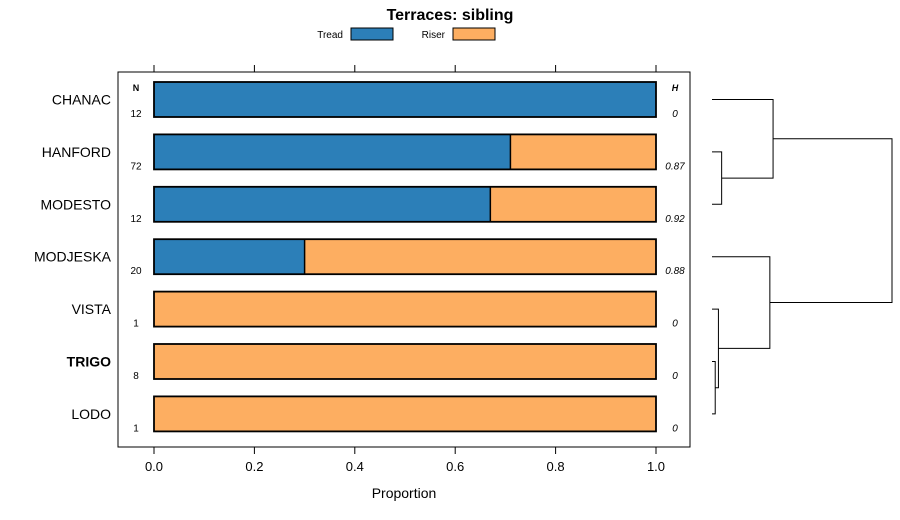 The image size is (900, 520). I want to click on n-values-group: 12 72 12 20 1 8 1, so click(136, 271).